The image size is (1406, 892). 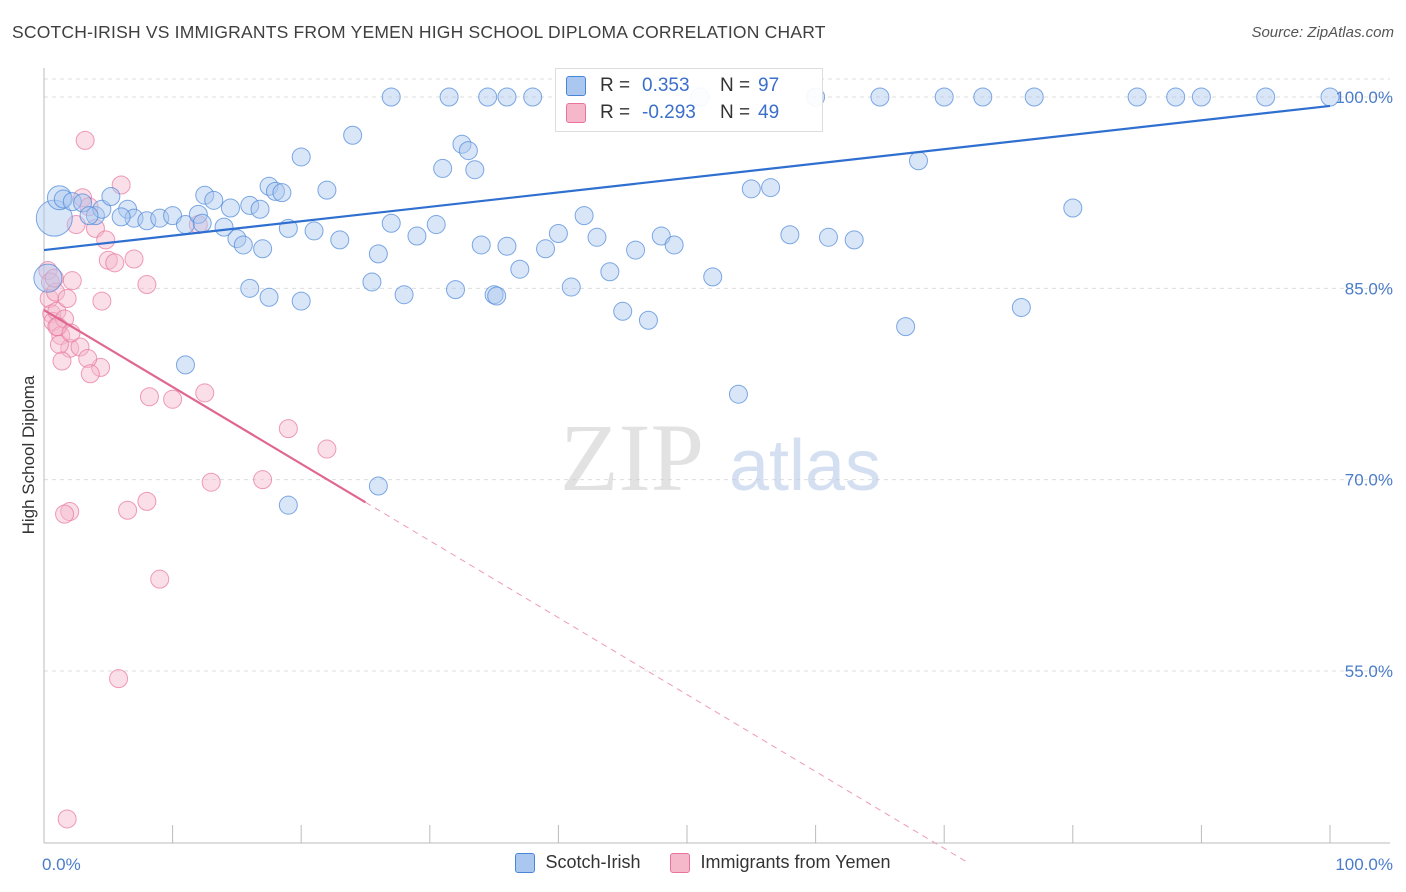 I want to click on legend-item-yemen: Immigrants from Yemen, so click(x=780, y=862).